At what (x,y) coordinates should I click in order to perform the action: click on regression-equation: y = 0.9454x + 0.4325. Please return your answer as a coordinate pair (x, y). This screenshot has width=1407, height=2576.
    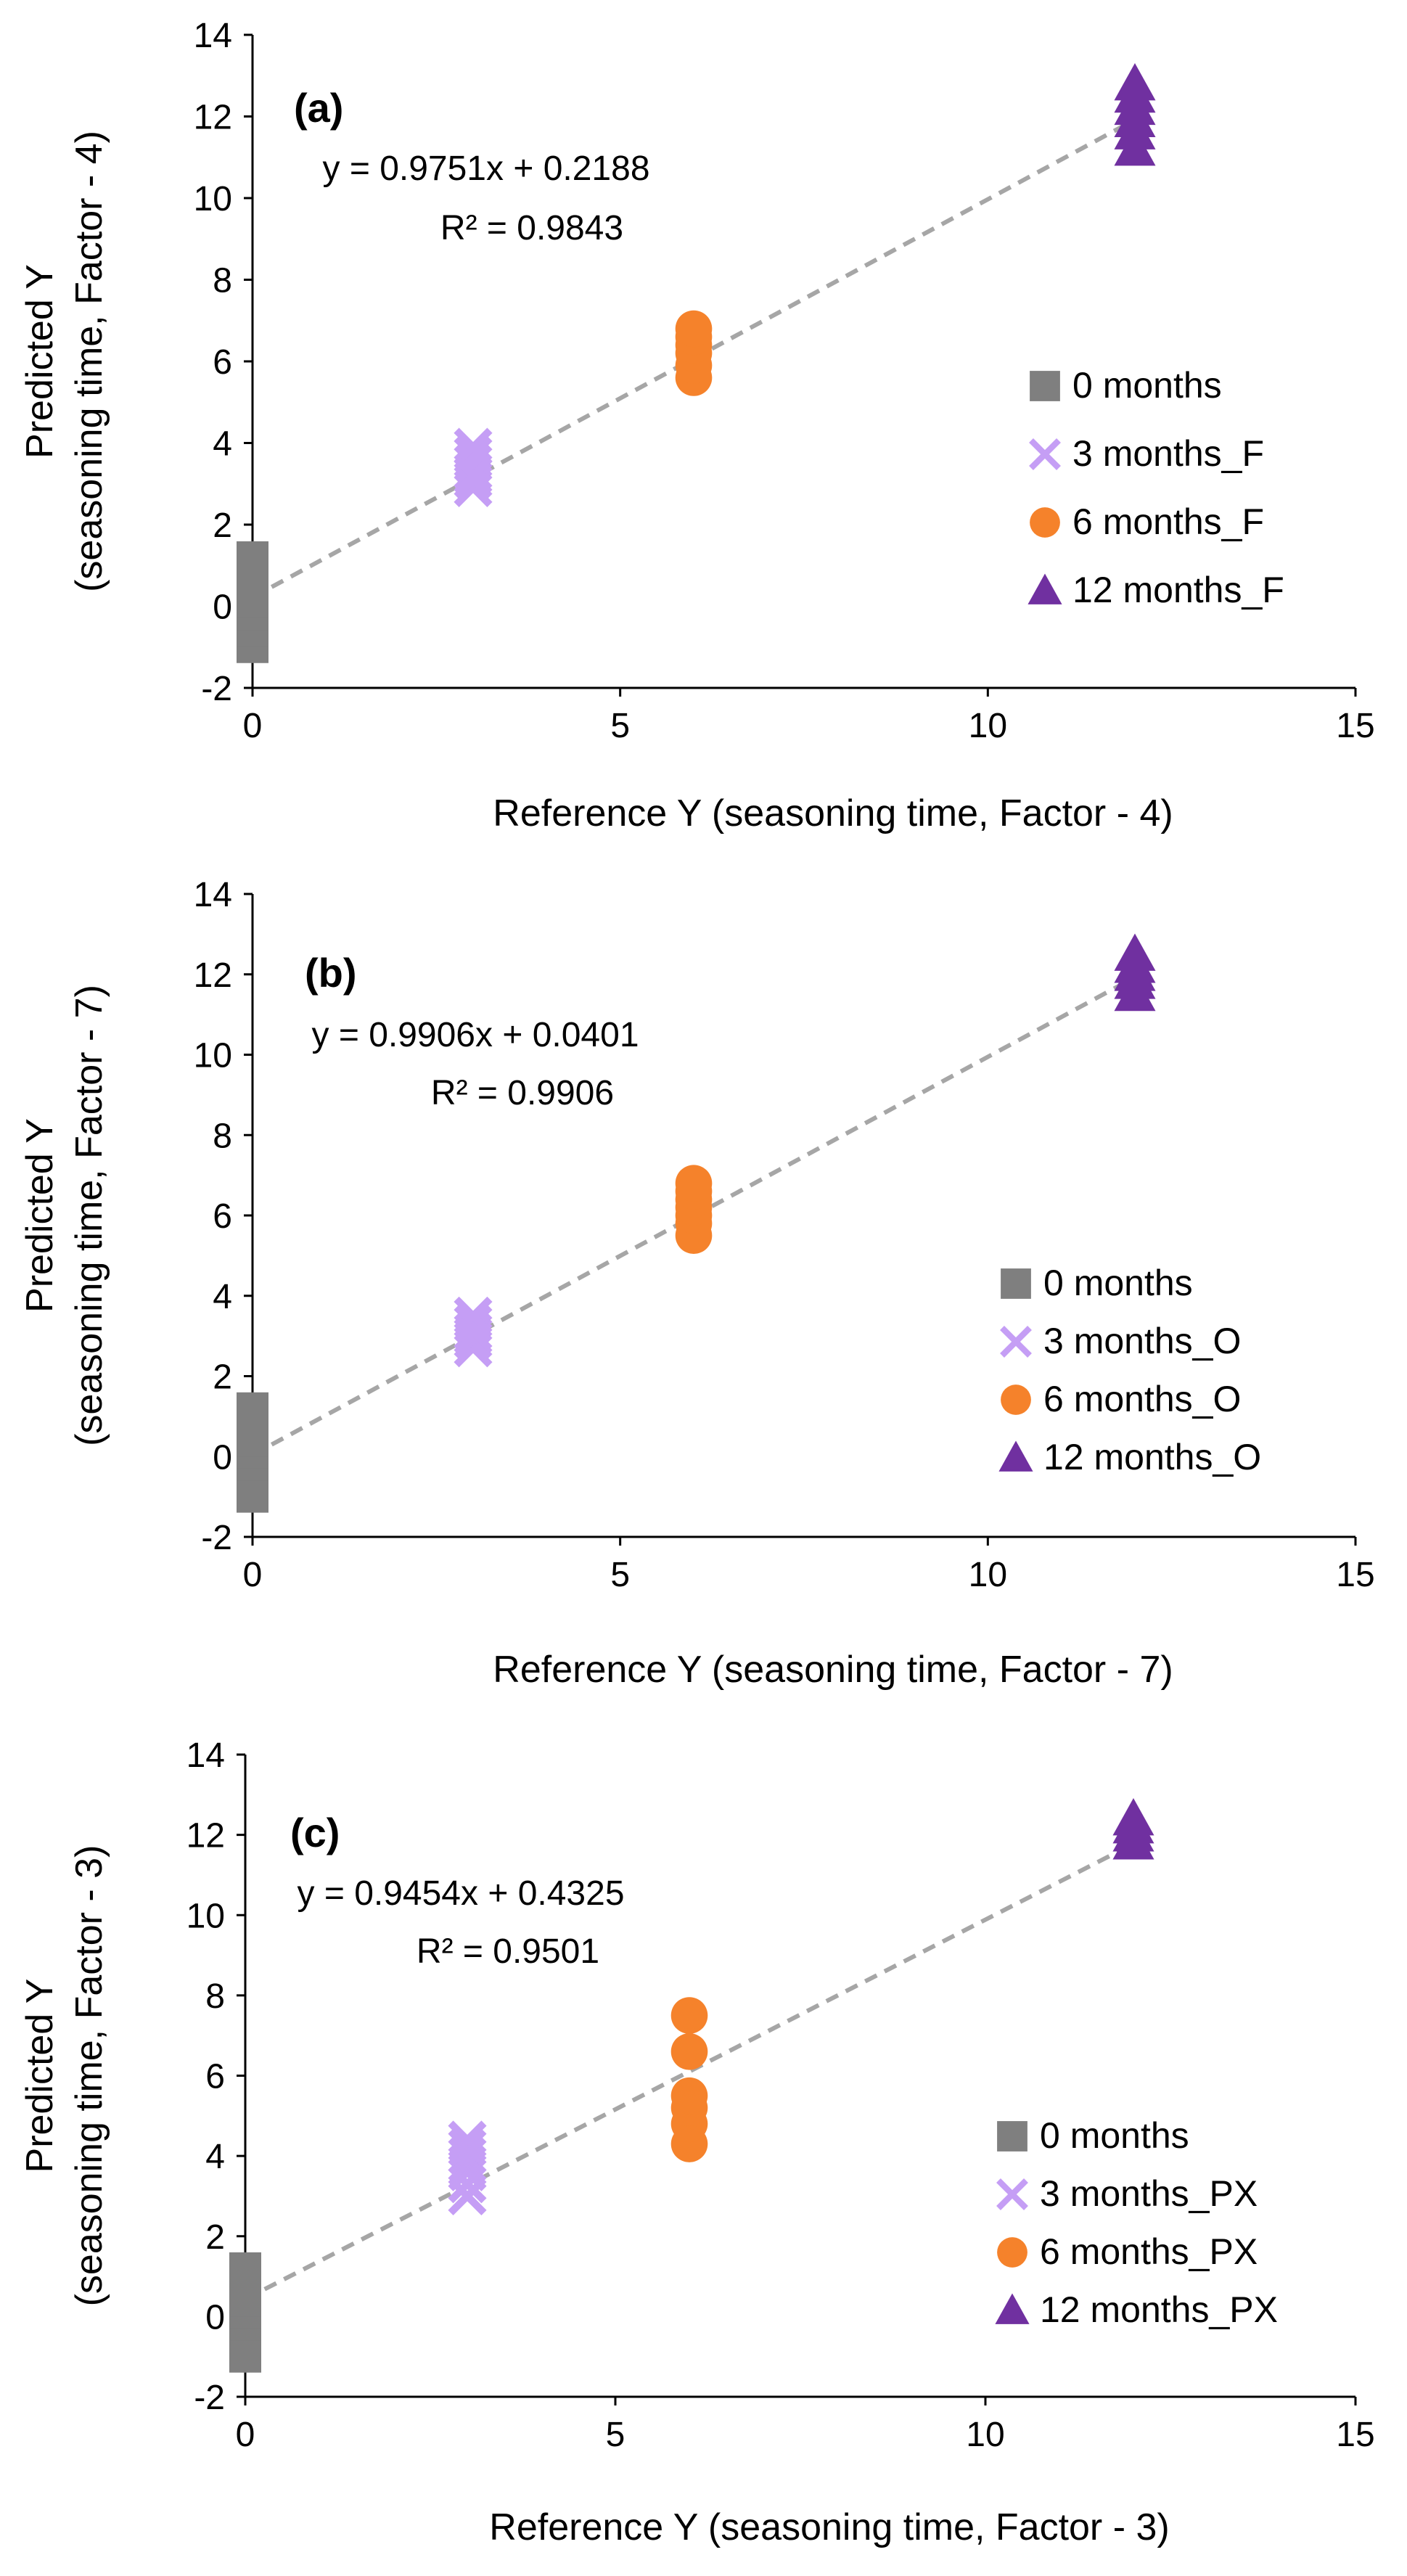
    Looking at the image, I should click on (460, 1893).